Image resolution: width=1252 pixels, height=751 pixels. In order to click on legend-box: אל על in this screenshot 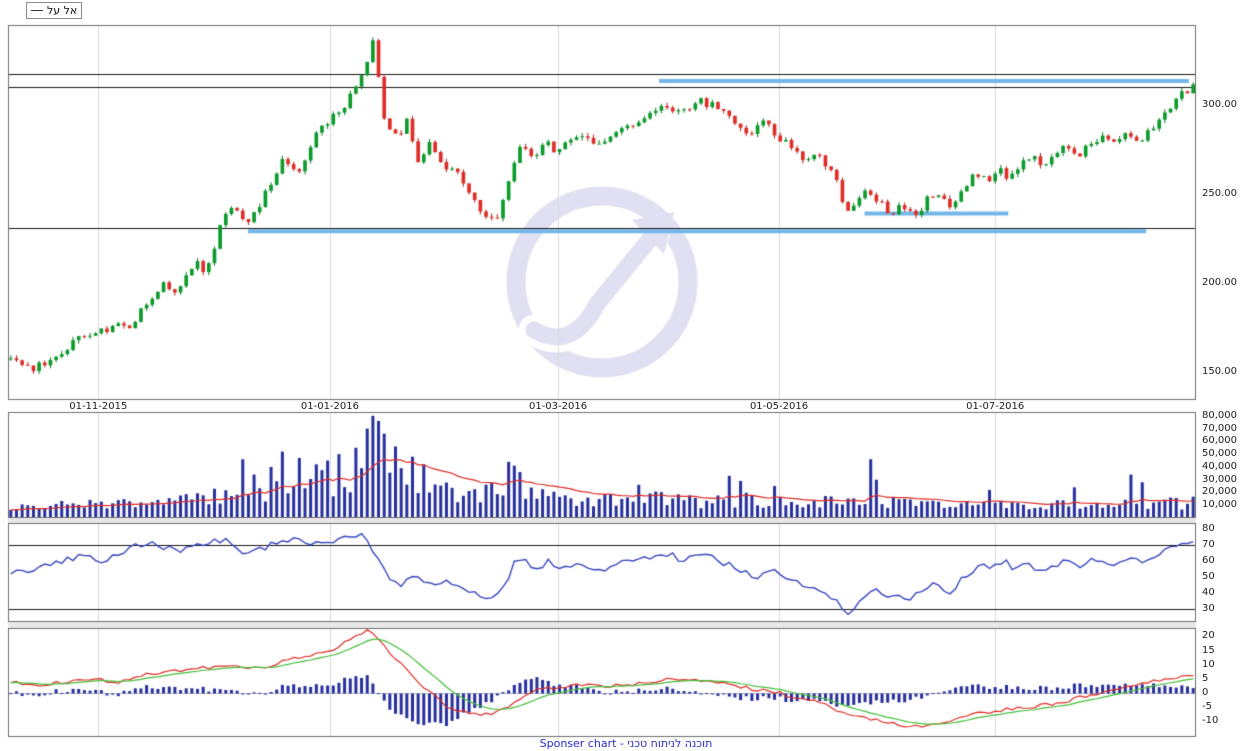, I will do `click(54, 10)`.